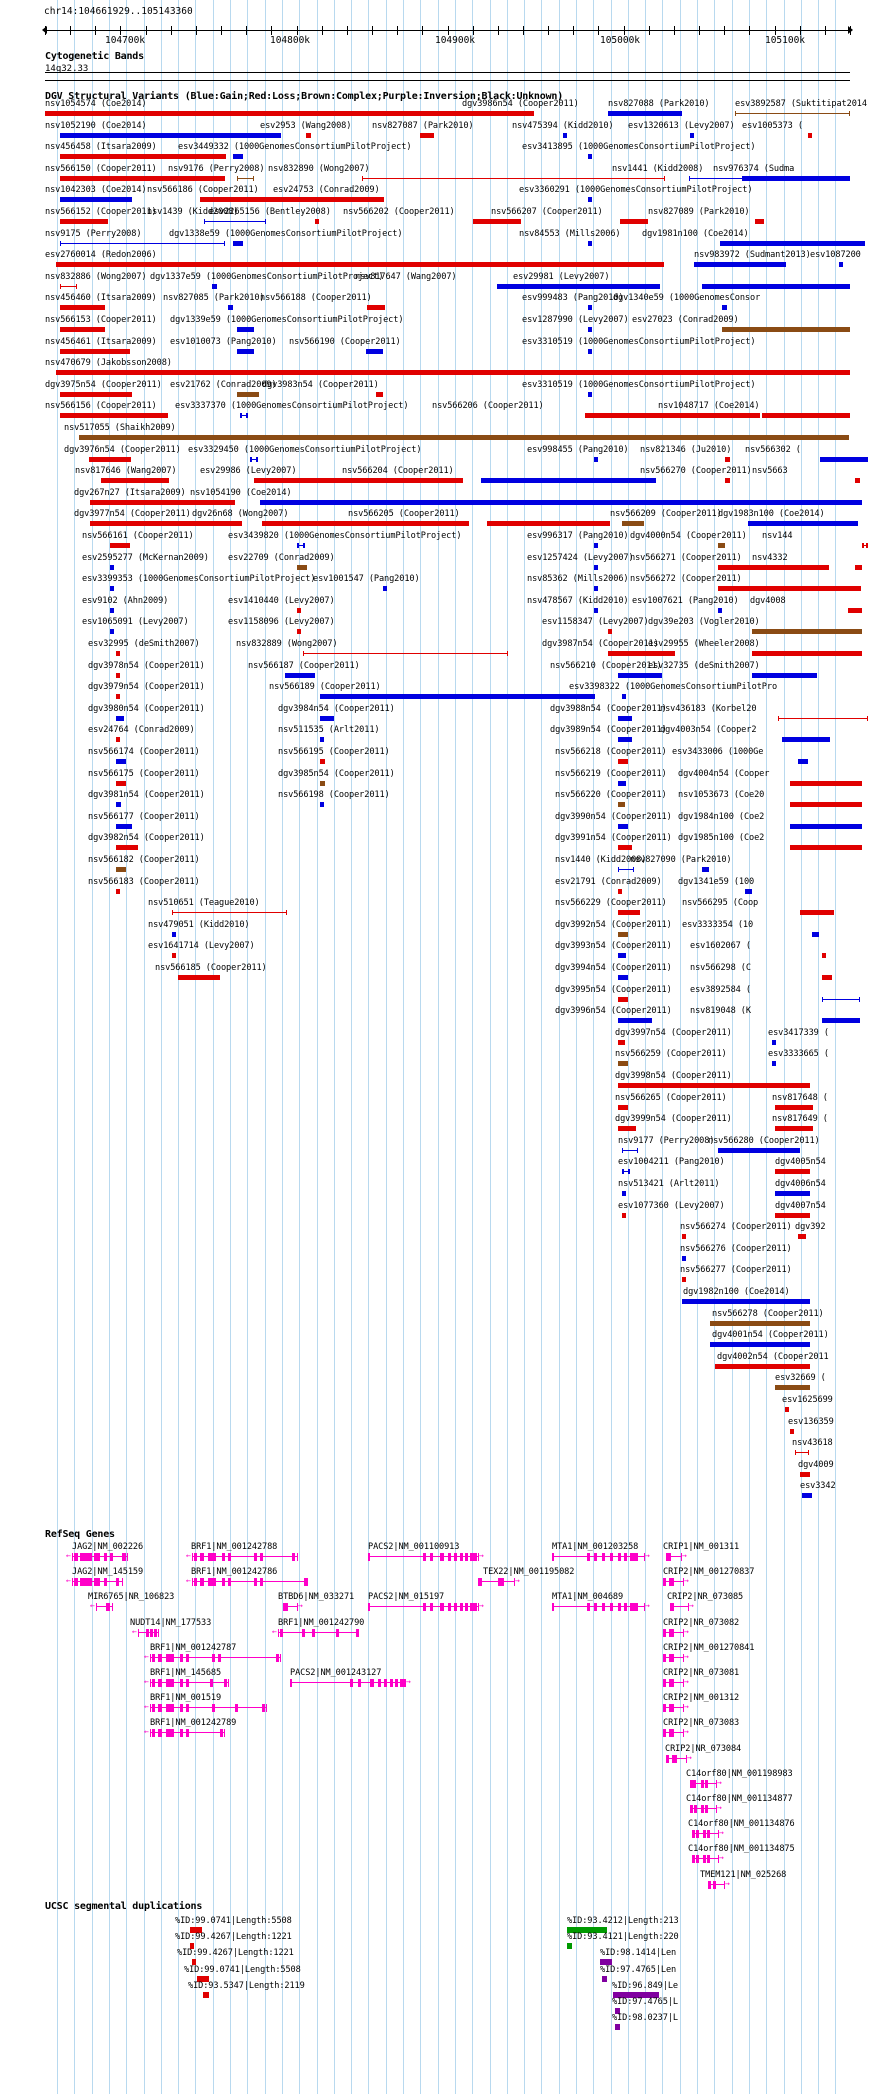 Image resolution: width=890 pixels, height=2094 pixels. Describe the element at coordinates (281, 557) in the screenshot. I see `dgv-feature-label: esv22709 (Conrad2009)` at that location.